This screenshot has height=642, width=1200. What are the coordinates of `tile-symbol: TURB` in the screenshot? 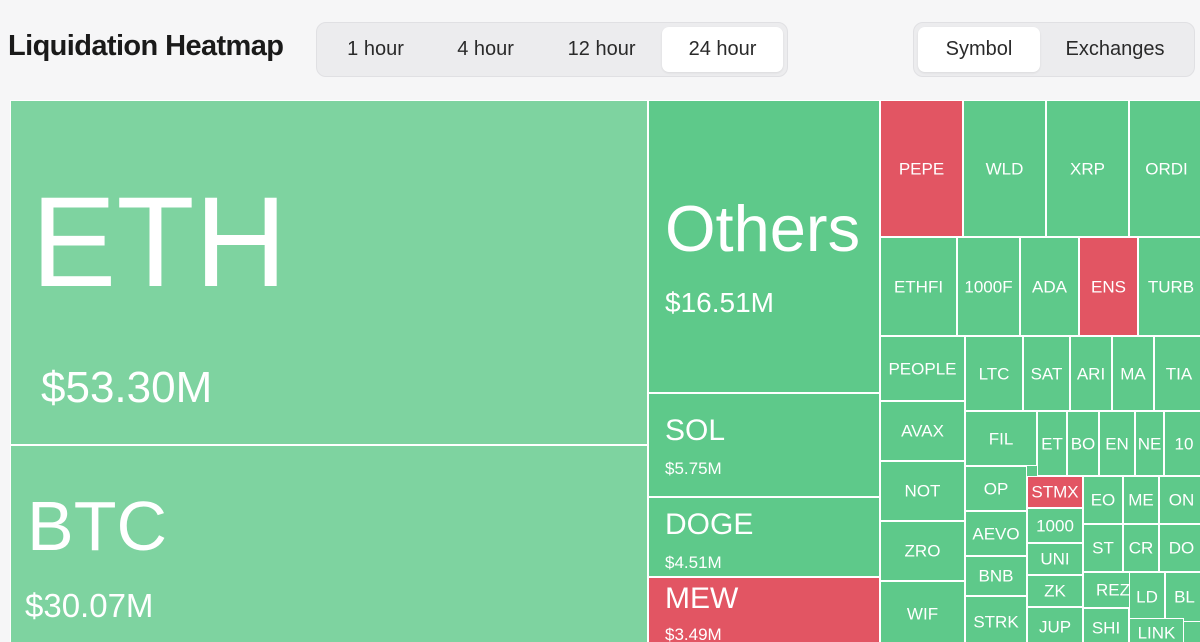 It's located at (1171, 286).